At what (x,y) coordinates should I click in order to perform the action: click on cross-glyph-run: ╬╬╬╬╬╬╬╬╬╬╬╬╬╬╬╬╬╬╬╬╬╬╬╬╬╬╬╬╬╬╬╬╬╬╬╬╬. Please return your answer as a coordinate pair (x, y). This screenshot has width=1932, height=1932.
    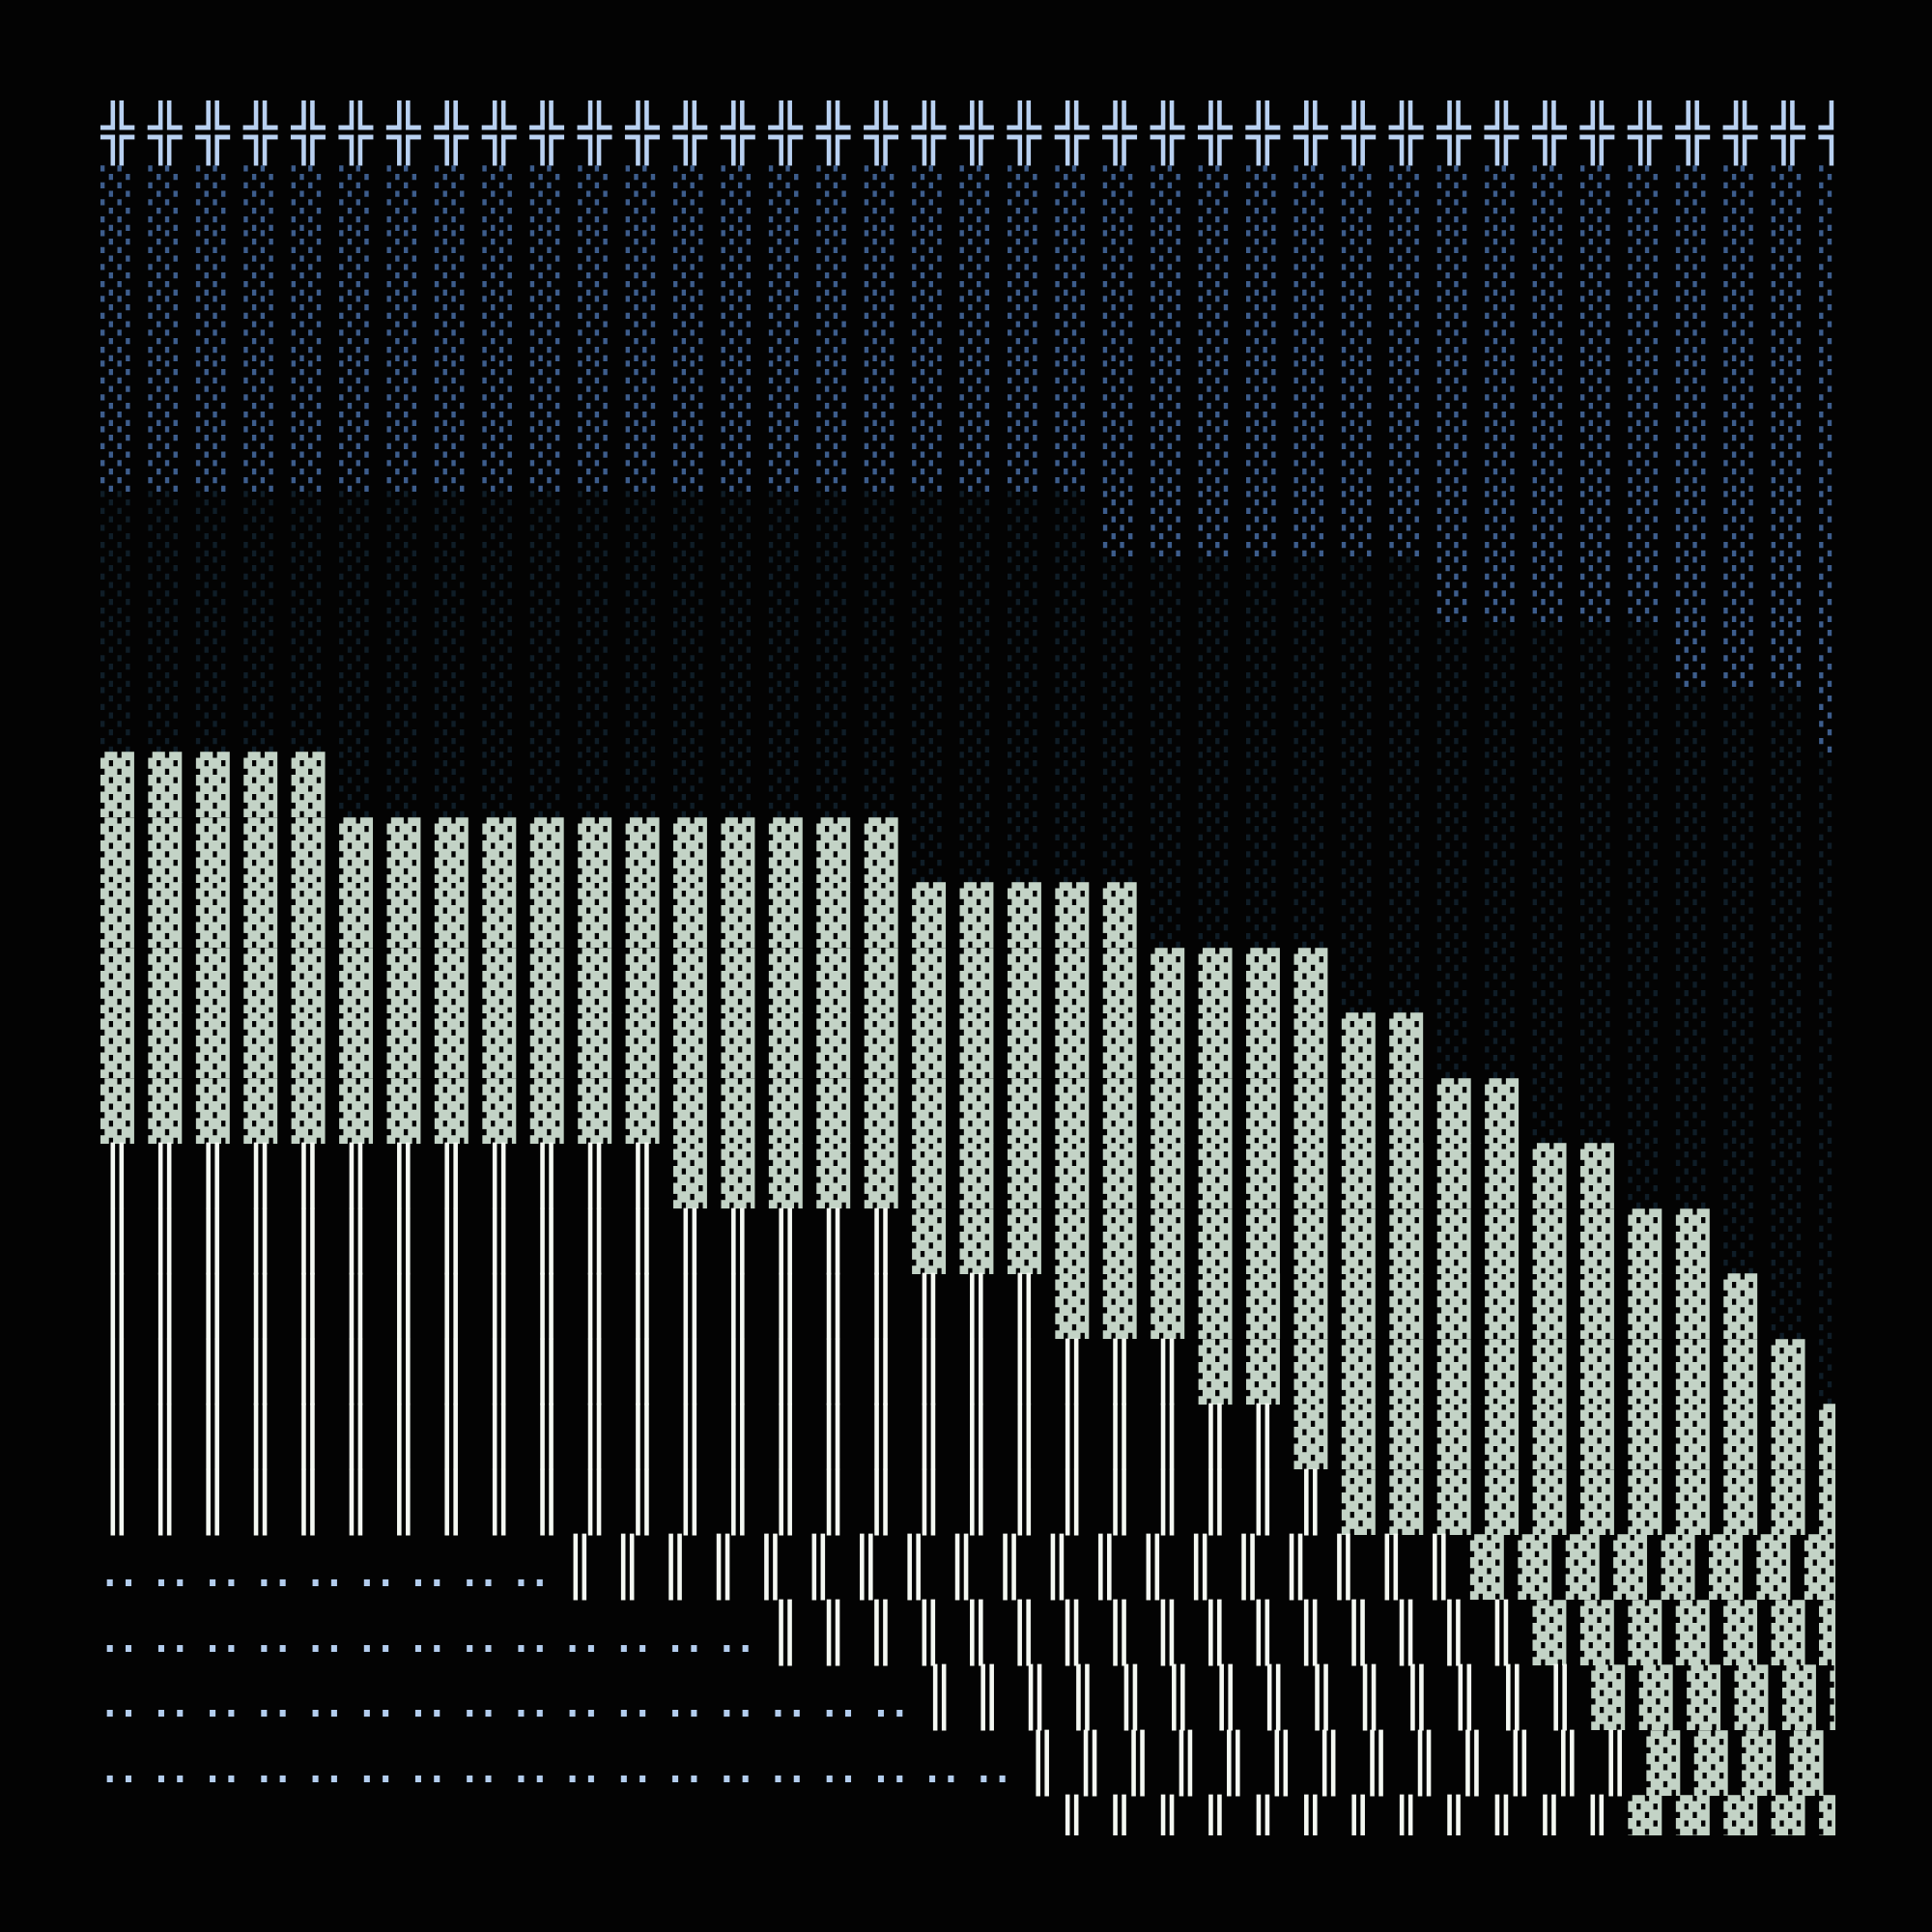
    Looking at the image, I should click on (967, 132).